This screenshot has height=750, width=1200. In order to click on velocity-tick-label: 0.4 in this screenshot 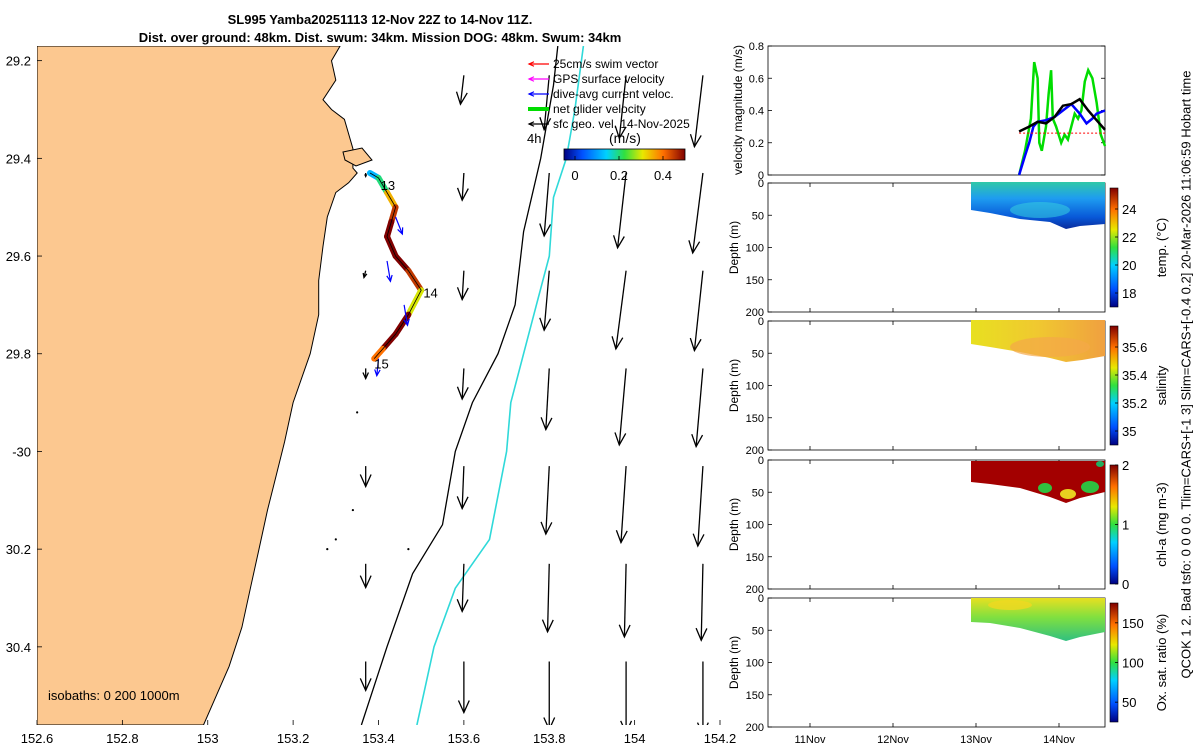, I will do `click(756, 112)`.